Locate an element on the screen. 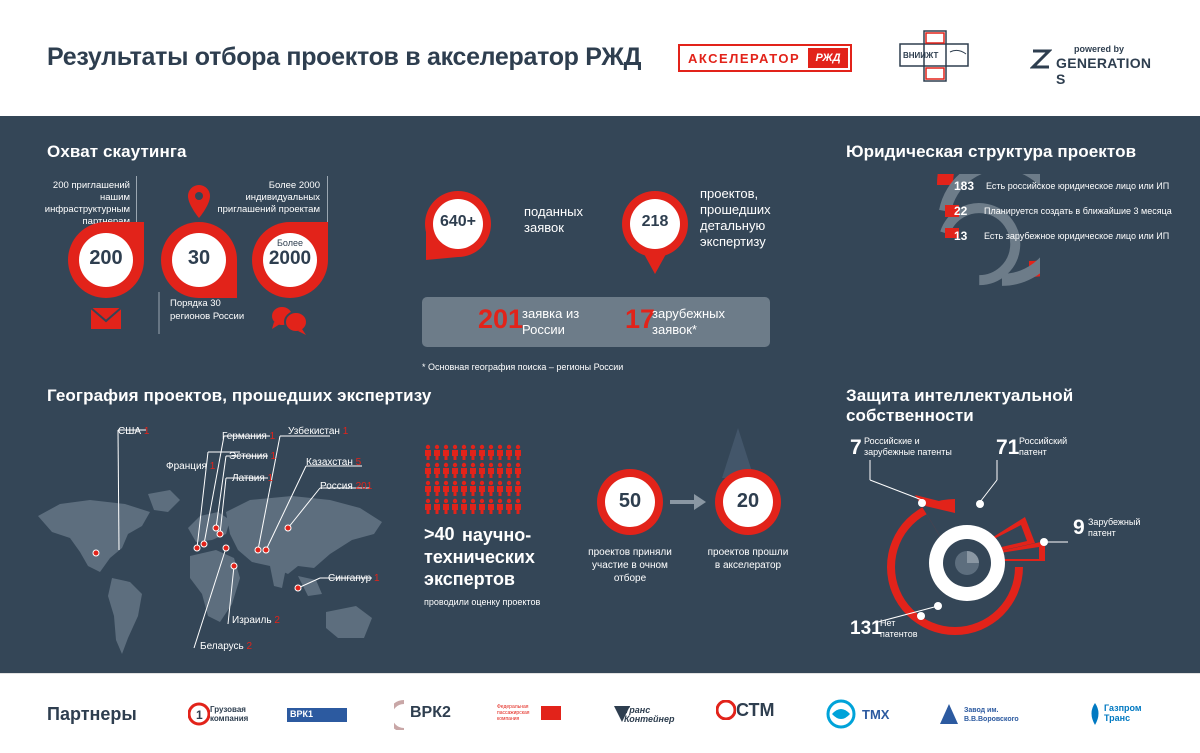 This screenshot has width=1200, height=753. vniizht-text: ВНИИЖТ is located at coordinates (921, 55).